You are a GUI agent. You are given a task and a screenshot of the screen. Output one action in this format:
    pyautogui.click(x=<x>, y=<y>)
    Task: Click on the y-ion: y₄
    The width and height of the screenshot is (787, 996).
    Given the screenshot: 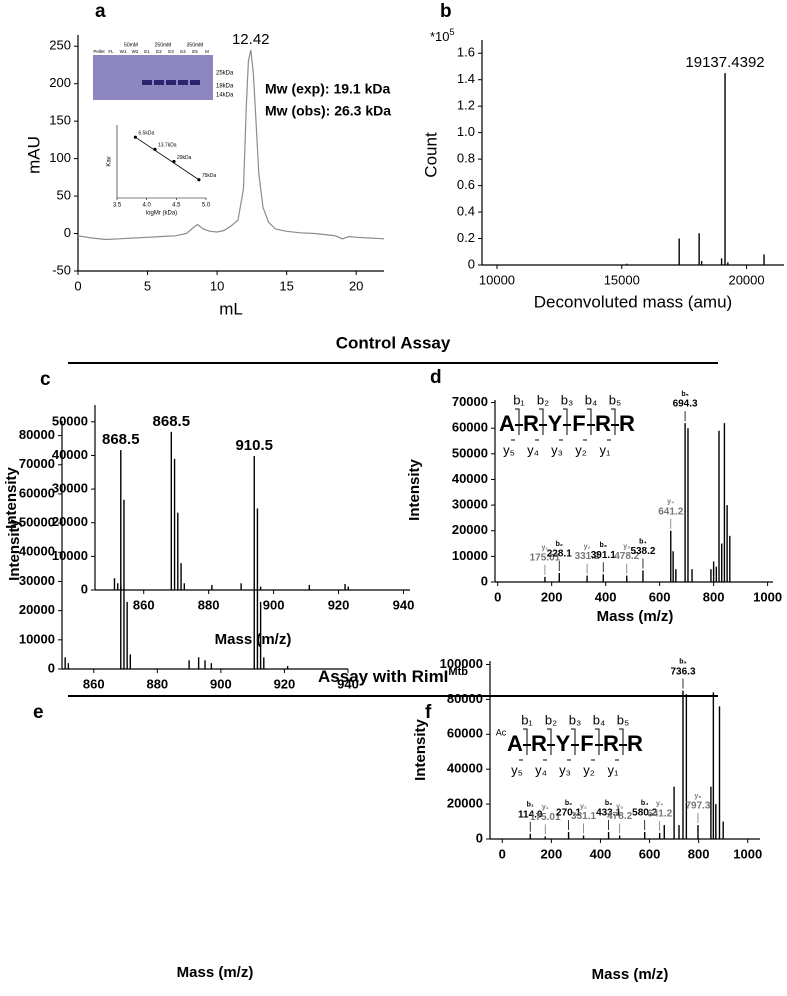 What is the action you would take?
    pyautogui.click(x=541, y=769)
    